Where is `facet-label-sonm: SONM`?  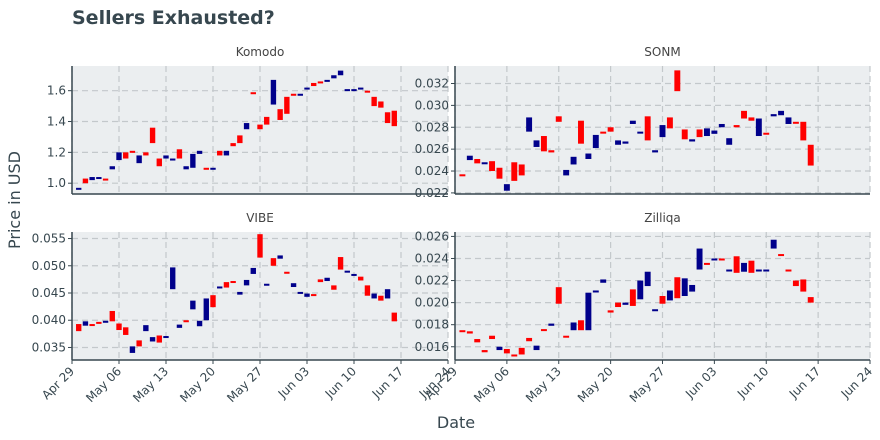
facet-label-sonm: SONM is located at coordinates (662, 52).